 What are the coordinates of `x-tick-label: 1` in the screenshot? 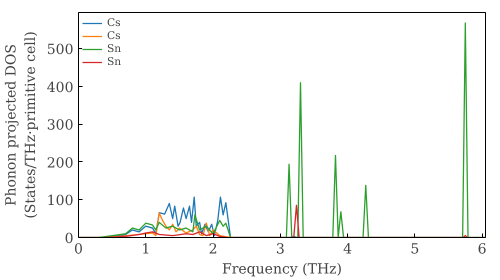 It's located at (145, 250).